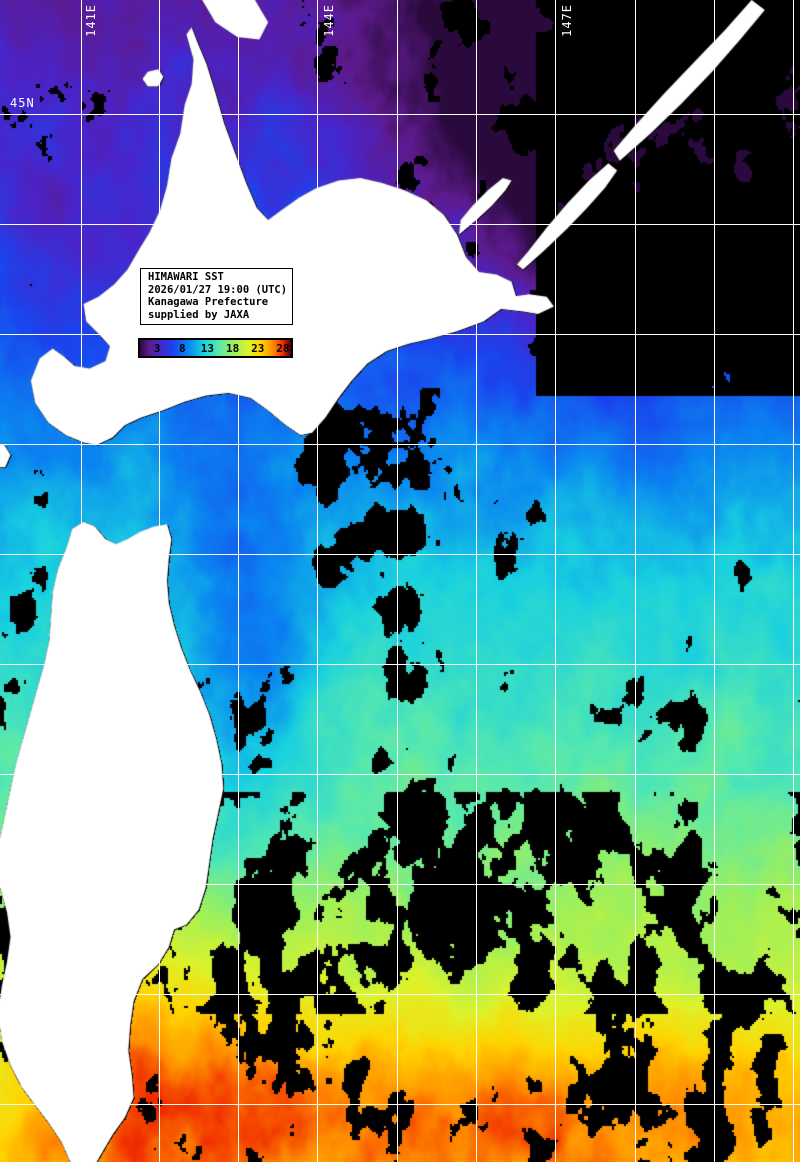 Image resolution: width=800 pixels, height=1162 pixels. I want to click on colorbar-tick-3: 3, so click(157, 348).